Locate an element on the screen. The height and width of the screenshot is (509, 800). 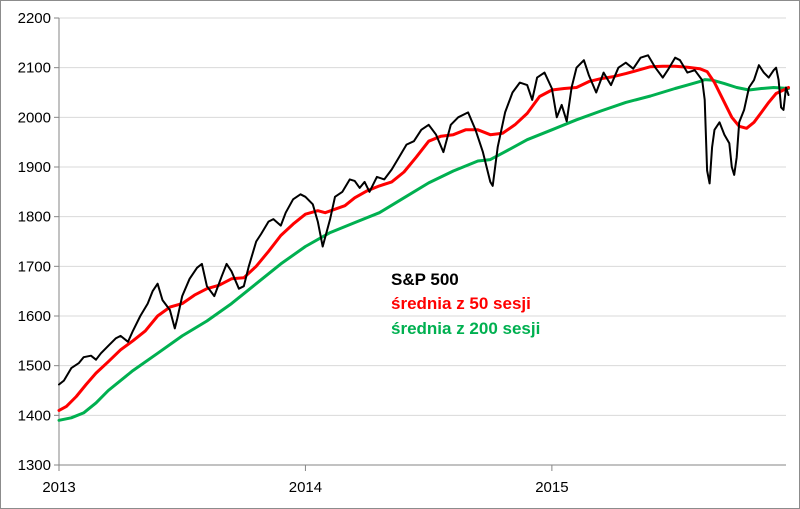
y-tick-label: 2000 is located at coordinates (34, 117).